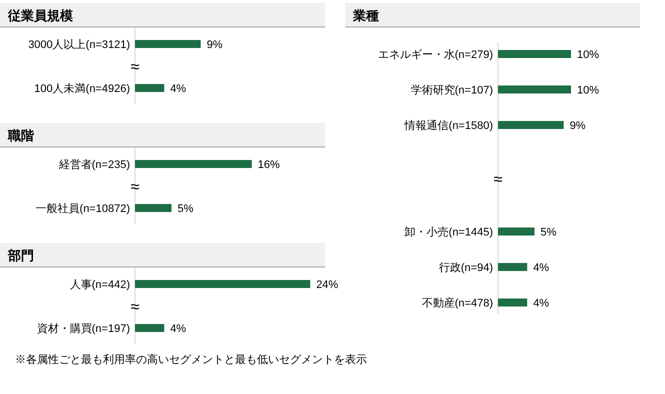 This screenshot has height=394, width=665. I want to click on y-tick-label: 資材・購買(n=197), so click(83, 328).